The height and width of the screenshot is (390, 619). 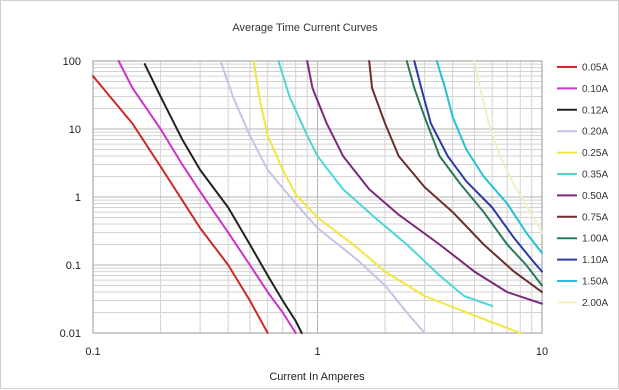 What do you see at coordinates (595, 89) in the screenshot?
I see `legend-label: 0.10A` at bounding box center [595, 89].